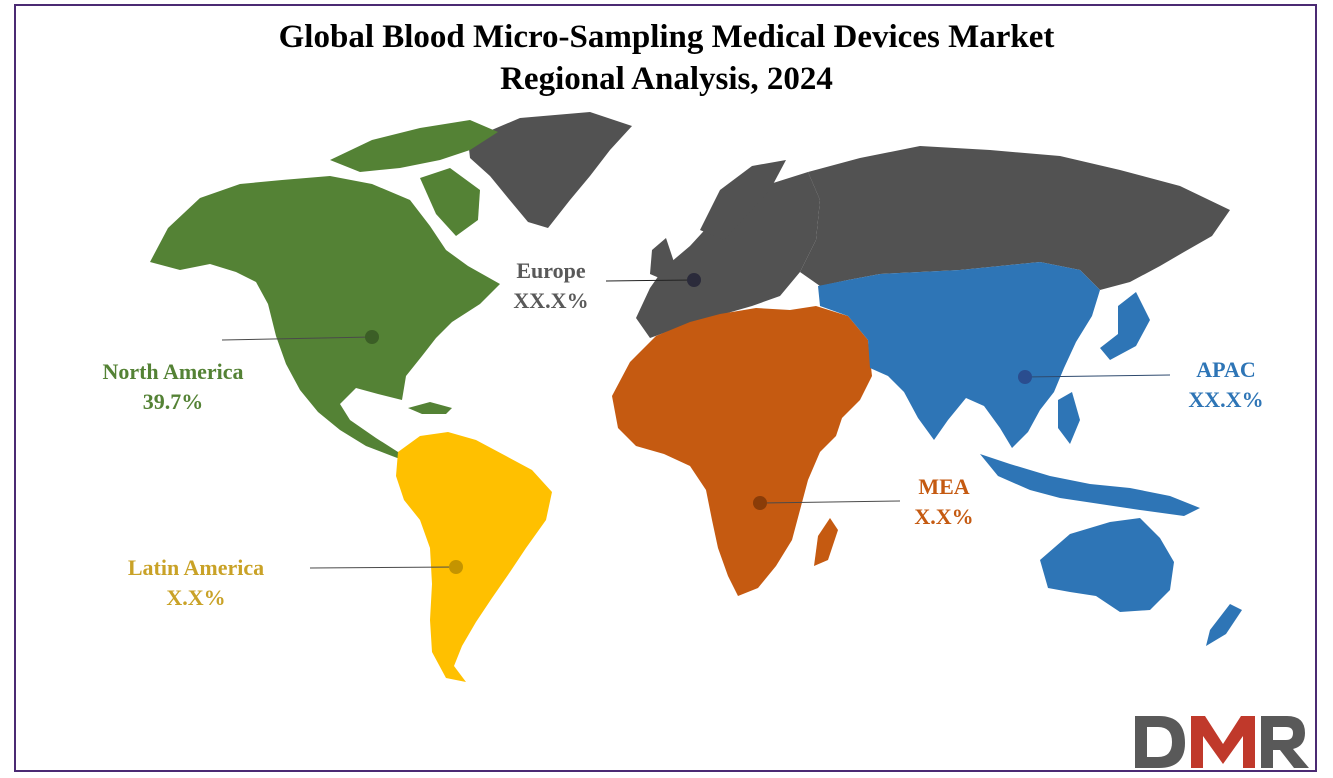  Describe the element at coordinates (297, 338) in the screenshot. I see `north-america-leader` at that location.